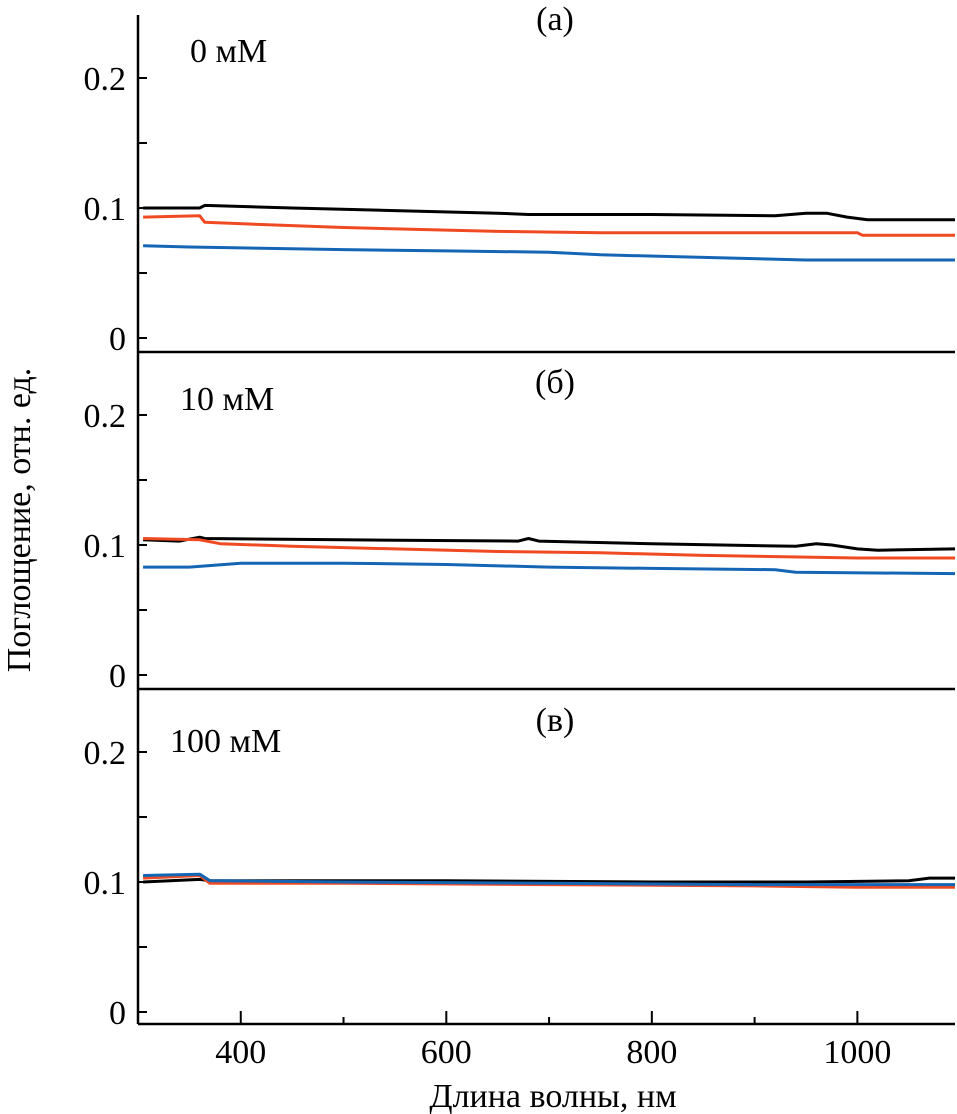  Describe the element at coordinates (555, 382) in the screenshot. I see `panel-tag: (б)` at that location.